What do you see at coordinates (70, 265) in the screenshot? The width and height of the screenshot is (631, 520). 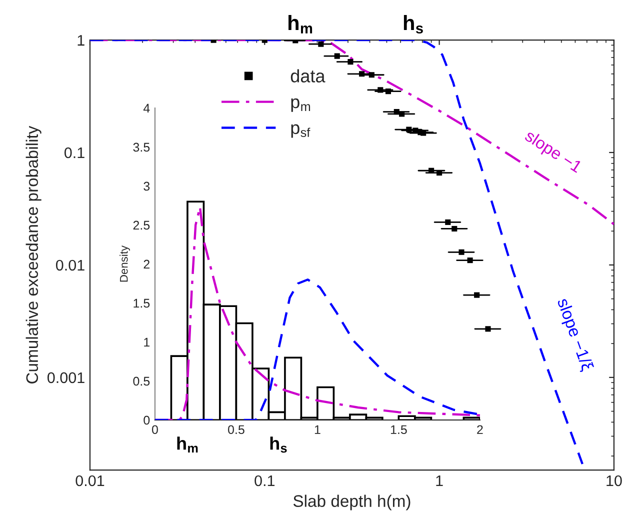 I see `y-tick-label: 0.01` at bounding box center [70, 265].